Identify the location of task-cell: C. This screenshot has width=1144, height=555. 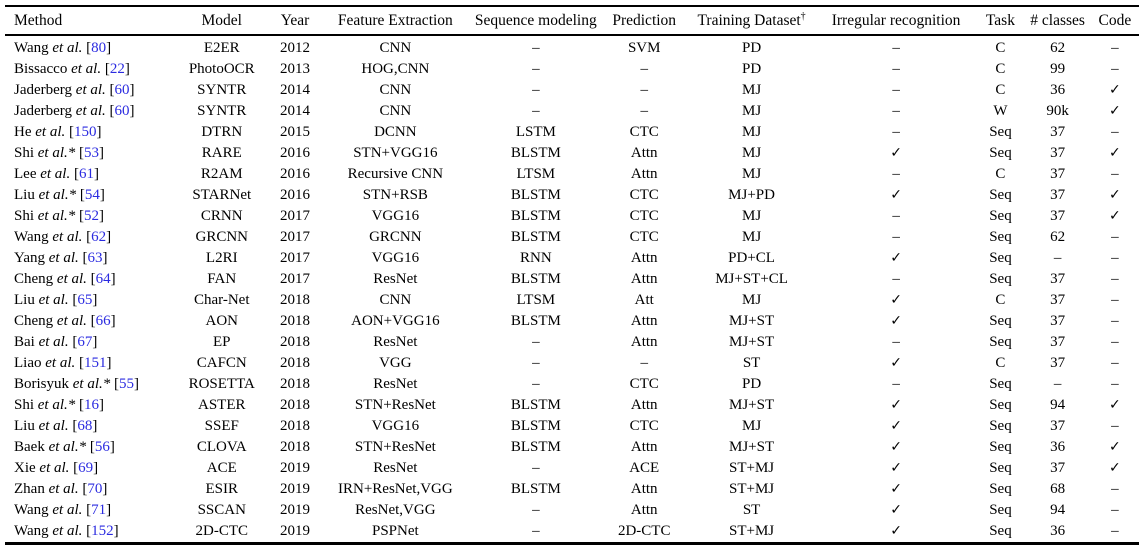
(1000, 174).